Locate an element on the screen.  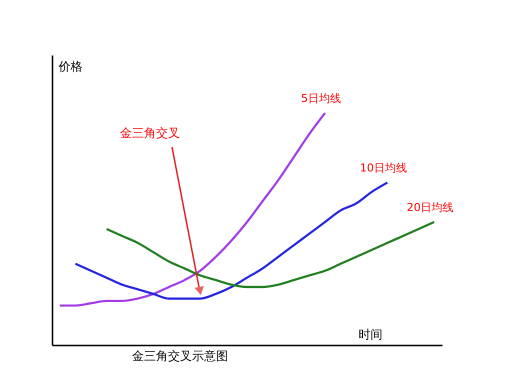
y-axis-title: 价格 is located at coordinates (70, 67).